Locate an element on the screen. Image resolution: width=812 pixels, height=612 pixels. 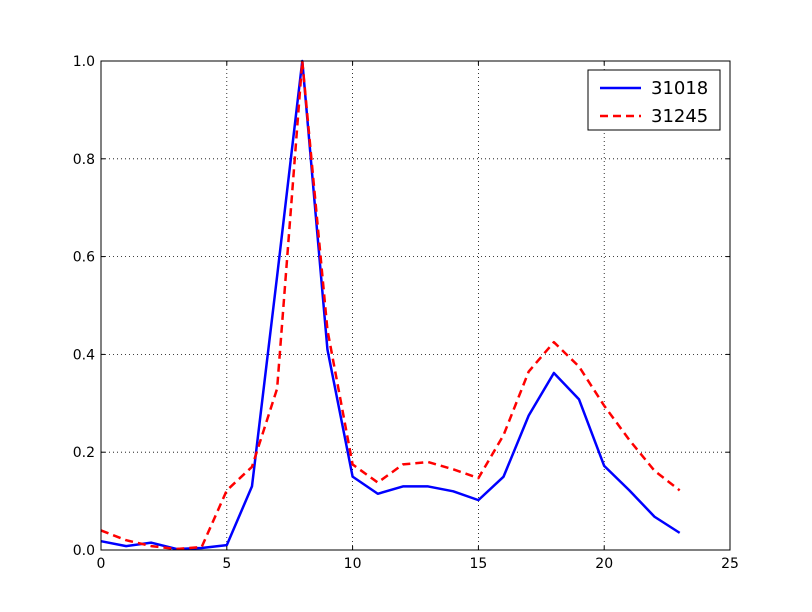
x-tick-label: 25 is located at coordinates (730, 564).